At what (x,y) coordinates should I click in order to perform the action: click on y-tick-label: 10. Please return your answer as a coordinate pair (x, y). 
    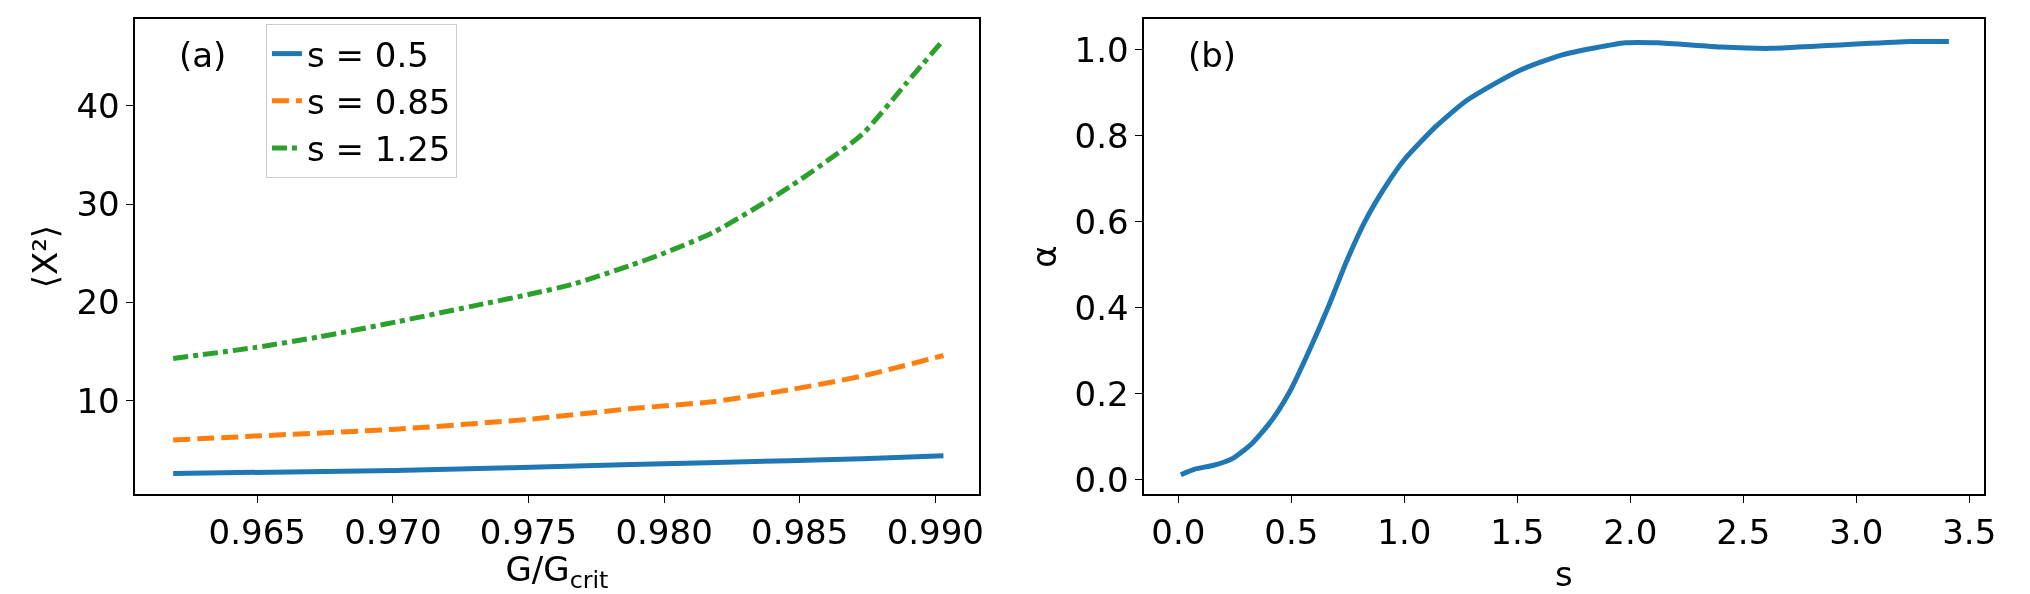
    Looking at the image, I should click on (98, 400).